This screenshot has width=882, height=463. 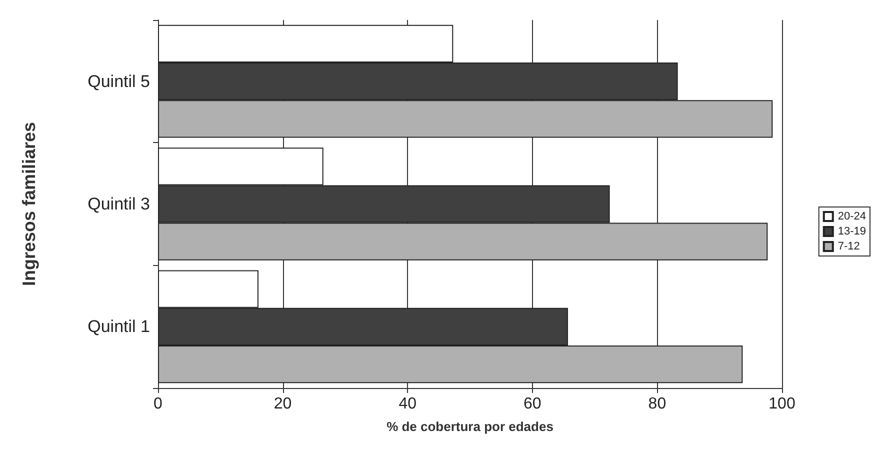 I want to click on legend-label: 7-12, so click(x=849, y=246).